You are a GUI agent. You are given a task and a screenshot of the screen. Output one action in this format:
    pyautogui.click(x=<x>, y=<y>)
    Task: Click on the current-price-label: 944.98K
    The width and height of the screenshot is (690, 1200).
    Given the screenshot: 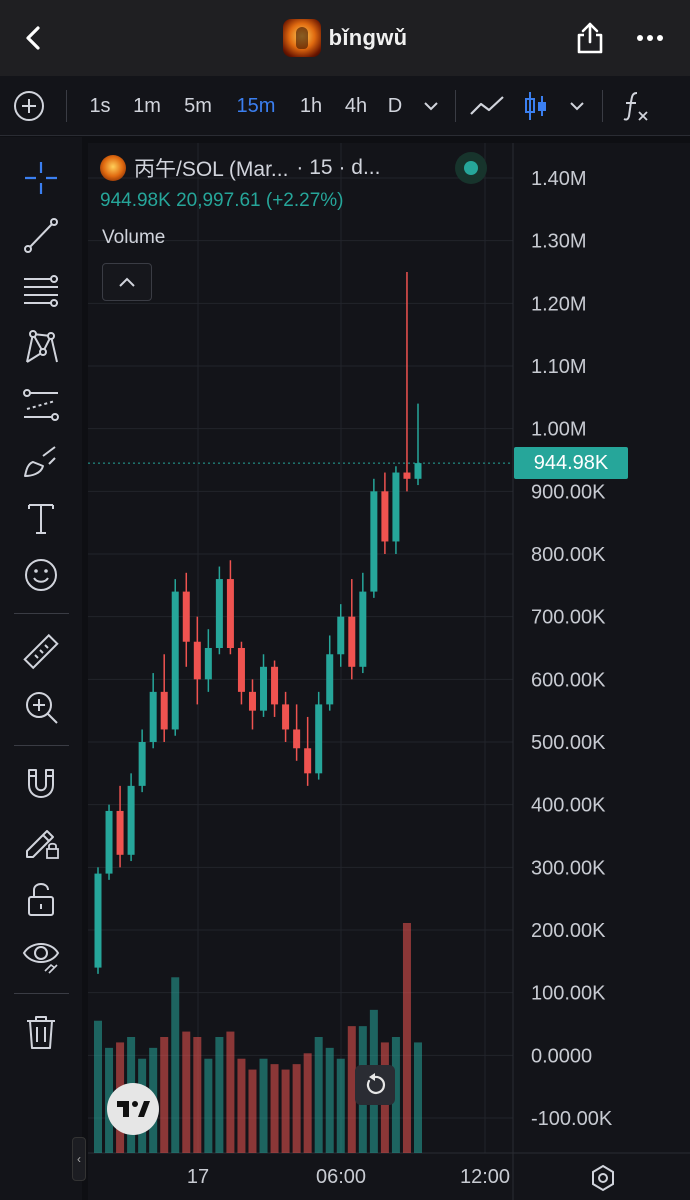 What is the action you would take?
    pyautogui.click(x=571, y=463)
    